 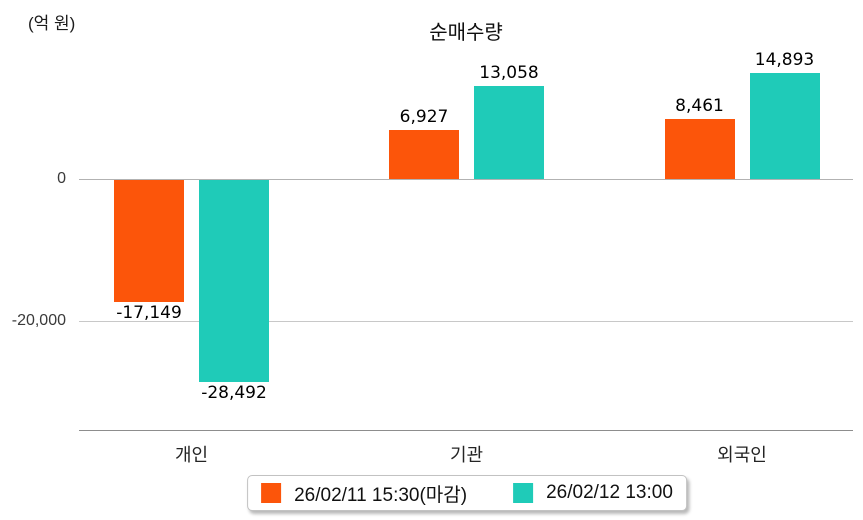 What do you see at coordinates (38, 320) in the screenshot?
I see `y-tick-label: -20,000` at bounding box center [38, 320].